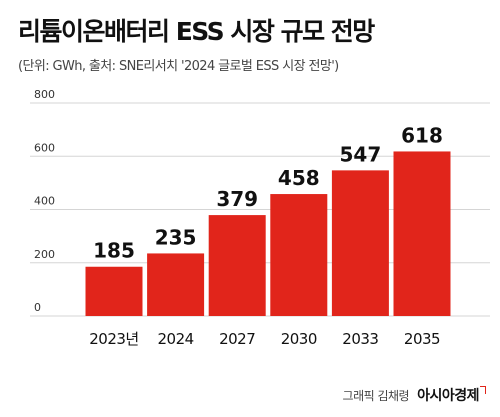  What do you see at coordinates (360, 339) in the screenshot?
I see `x-tick-label: 2033` at bounding box center [360, 339].